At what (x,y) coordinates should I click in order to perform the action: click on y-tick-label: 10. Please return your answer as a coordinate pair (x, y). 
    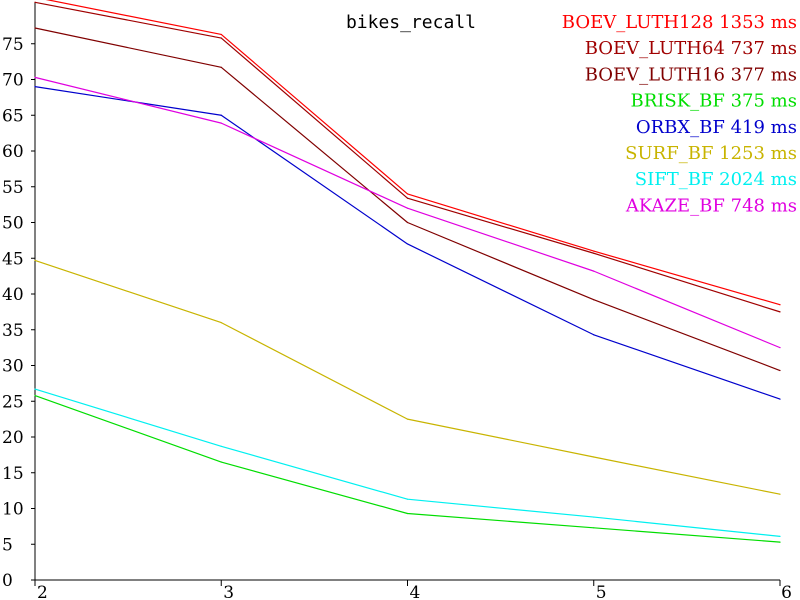
    Looking at the image, I should click on (13, 510).